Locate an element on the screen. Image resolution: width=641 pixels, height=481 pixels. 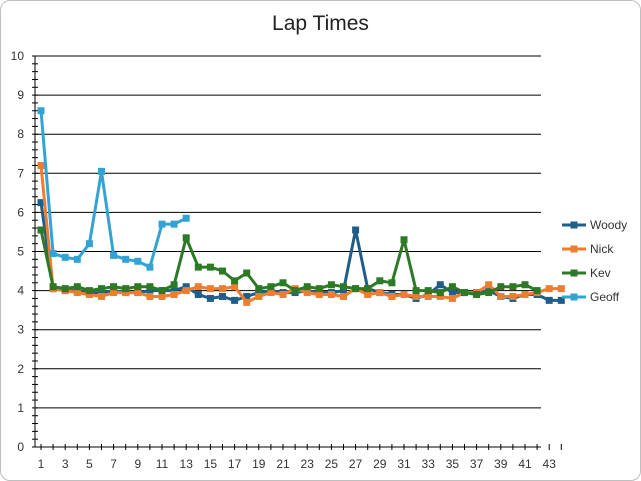
y-tick-label: 4 is located at coordinates (20, 291).